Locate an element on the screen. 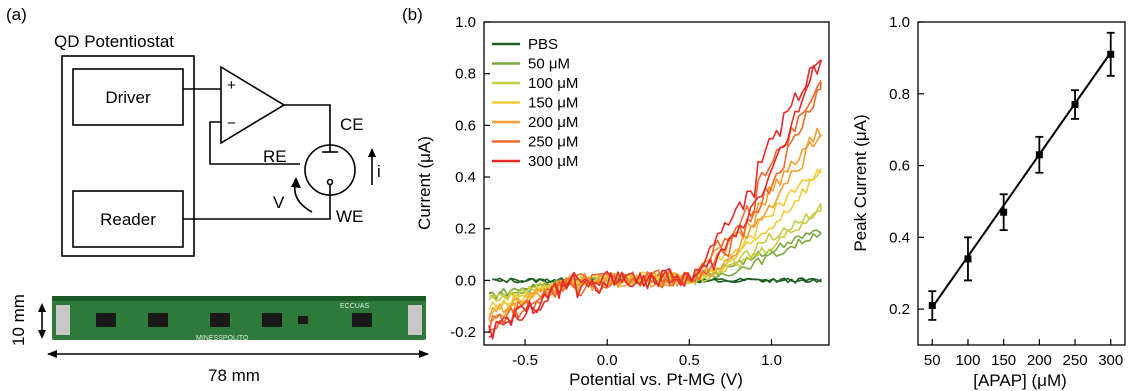 Image resolution: width=1134 pixels, height=391 pixels. cal-x-tick-label: 50 is located at coordinates (932, 360).